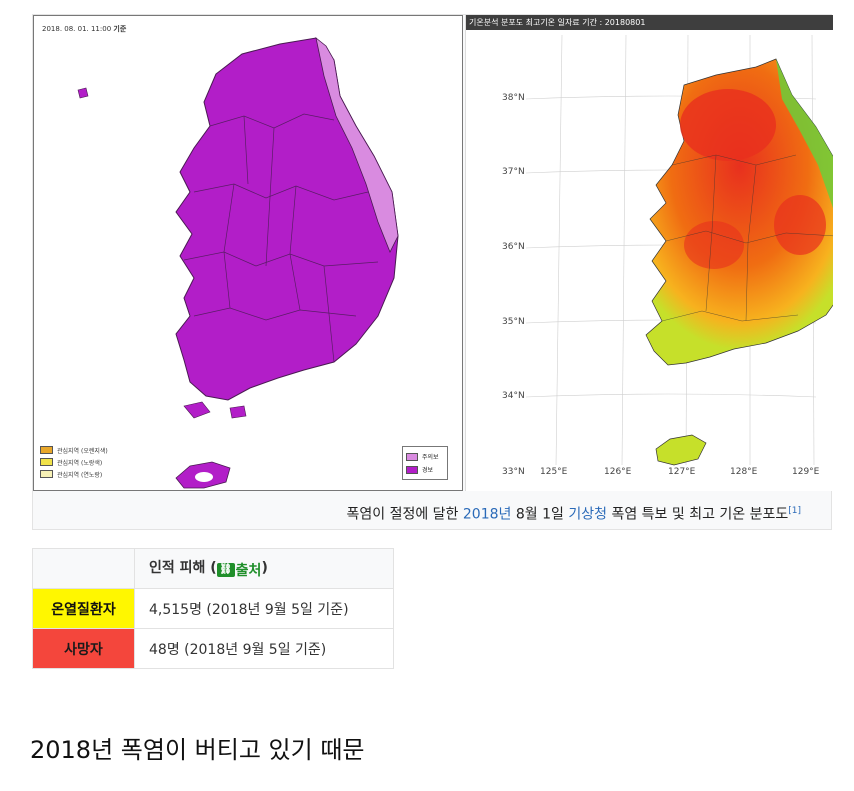 The image size is (854, 791). Describe the element at coordinates (225, 570) in the screenshot. I see `link-icon: ⛓` at that location.